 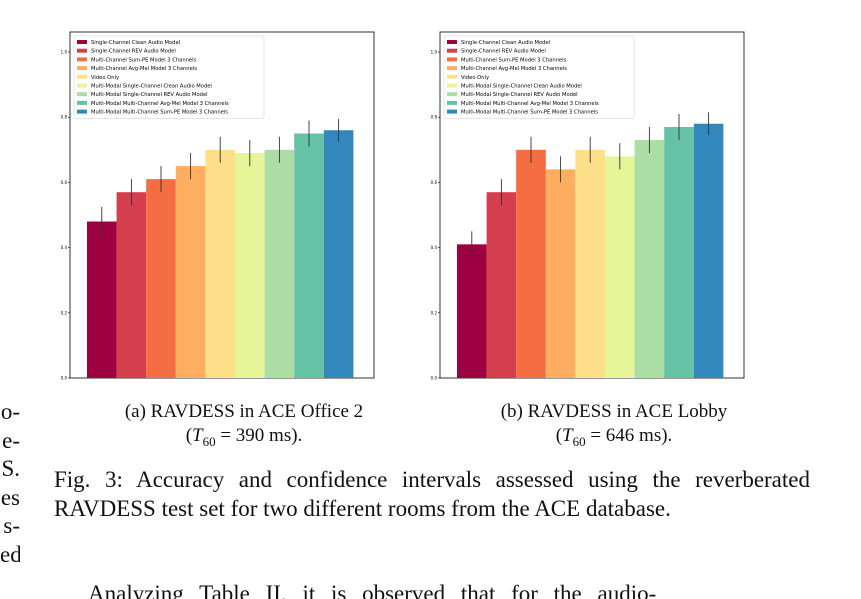 What do you see at coordinates (11, 525) in the screenshot?
I see `left-fragment: s-` at bounding box center [11, 525].